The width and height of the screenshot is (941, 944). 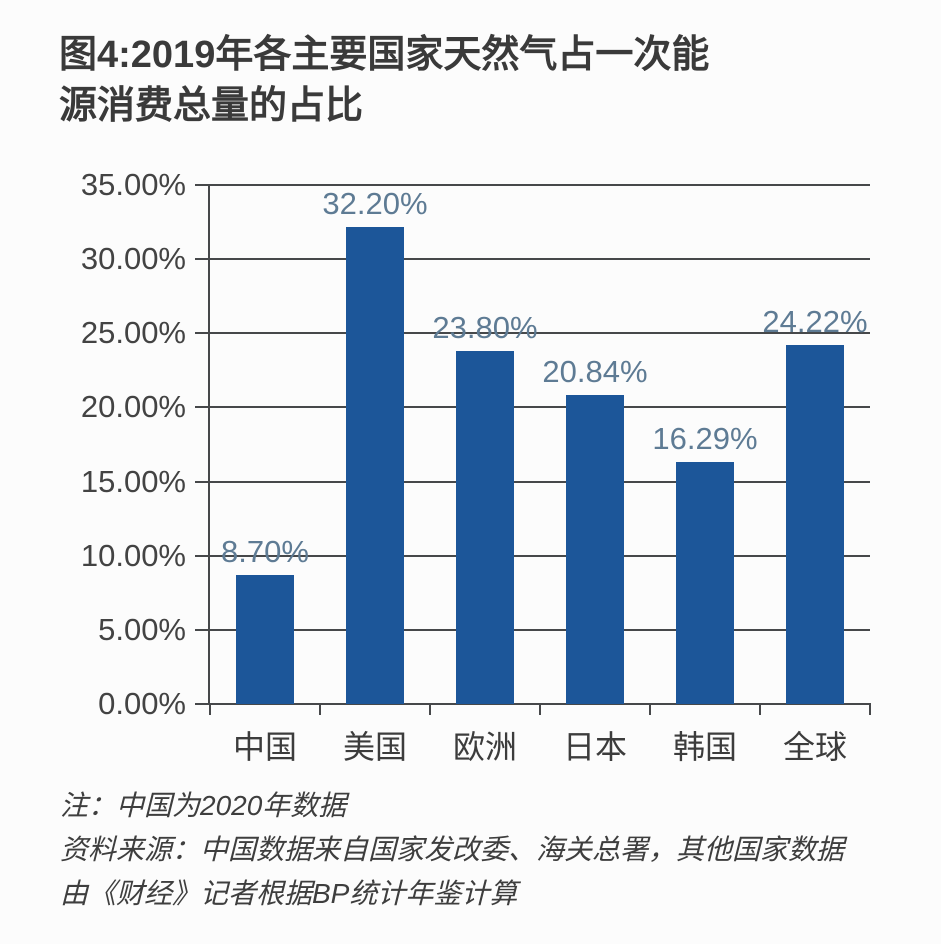 What do you see at coordinates (705, 747) in the screenshot?
I see `x-axis-category-label: 韩国` at bounding box center [705, 747].